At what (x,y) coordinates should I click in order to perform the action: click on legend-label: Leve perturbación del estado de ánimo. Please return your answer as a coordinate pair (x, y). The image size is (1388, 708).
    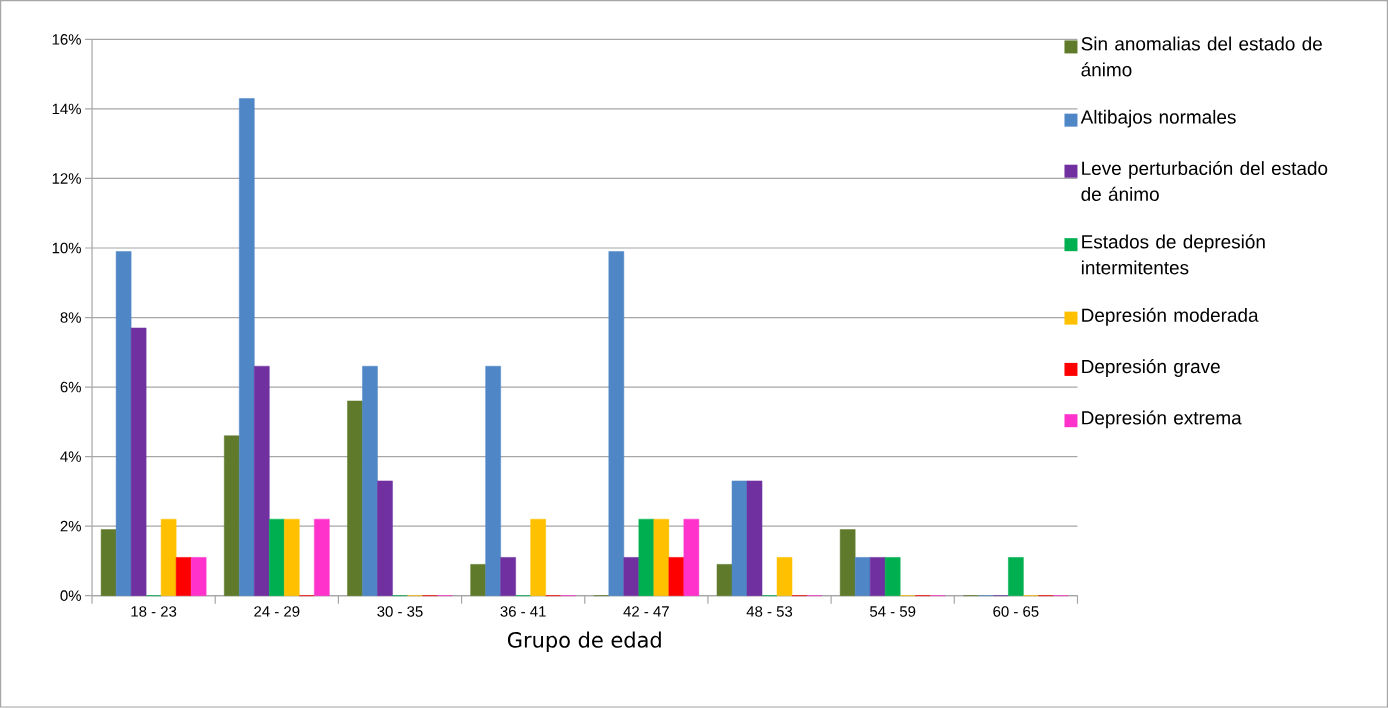
    Looking at the image, I should click on (1204, 181).